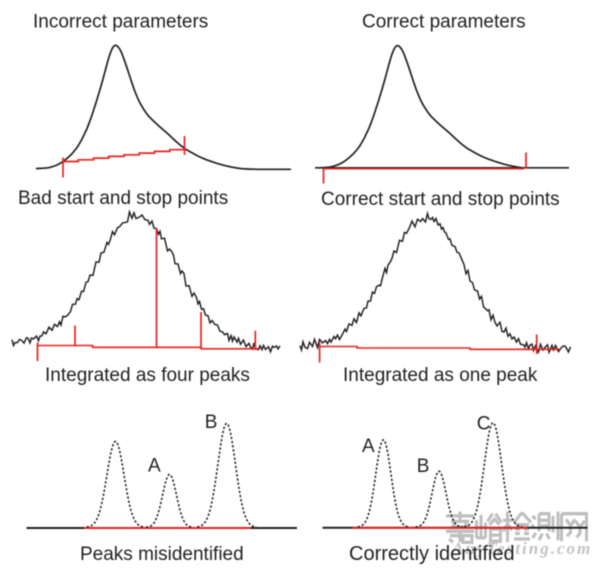 Image resolution: width=600 pixels, height=568 pixels. Describe the element at coordinates (123, 198) in the screenshot. I see `svg-text: Bad start and stop points` at that location.